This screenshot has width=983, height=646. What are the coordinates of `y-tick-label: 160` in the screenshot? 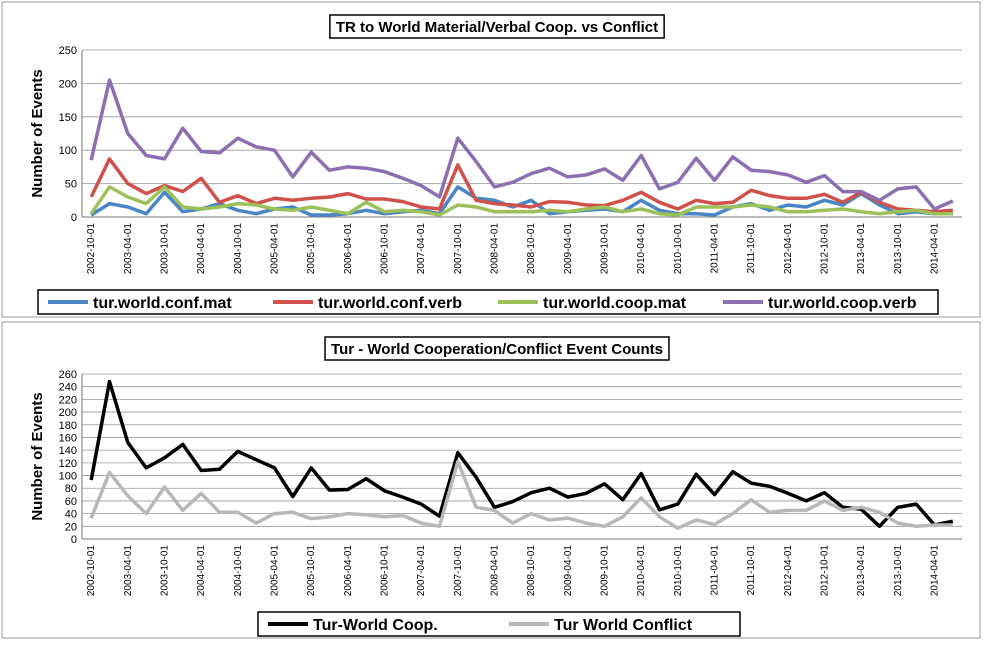 It's located at (68, 438).